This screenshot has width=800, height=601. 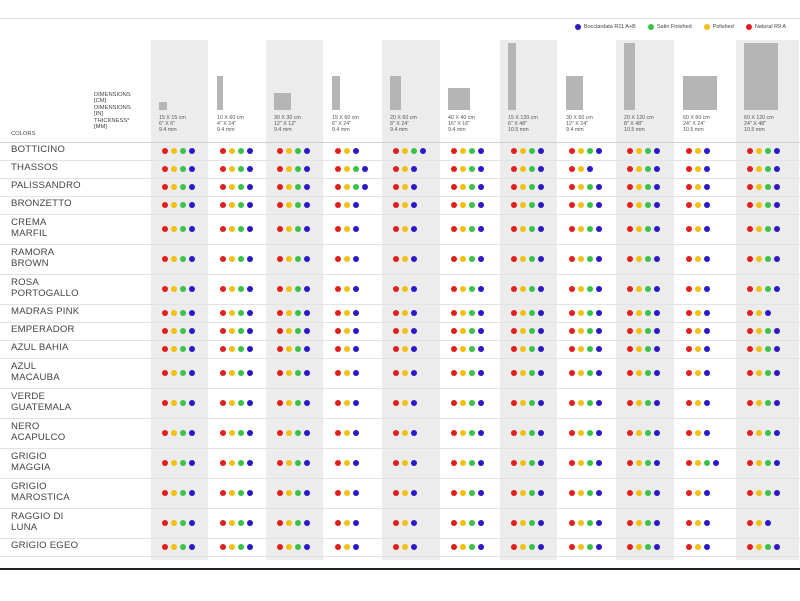 I want to click on column-header-inch: 12" X 24", so click(x=577, y=124).